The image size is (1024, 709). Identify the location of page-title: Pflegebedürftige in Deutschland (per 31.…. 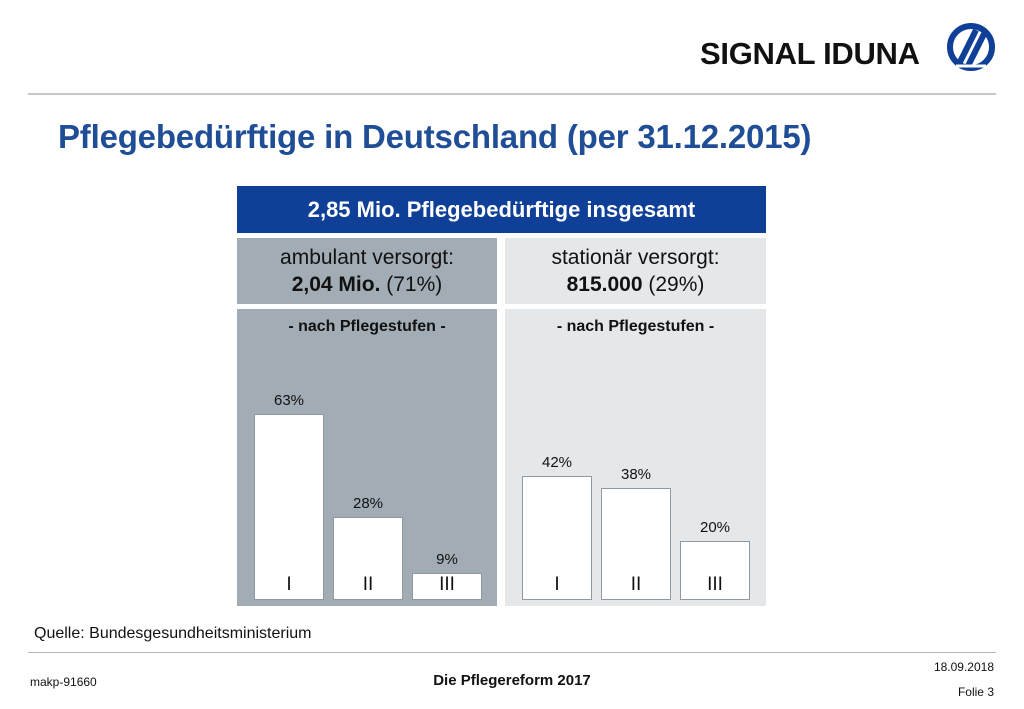
(435, 136).